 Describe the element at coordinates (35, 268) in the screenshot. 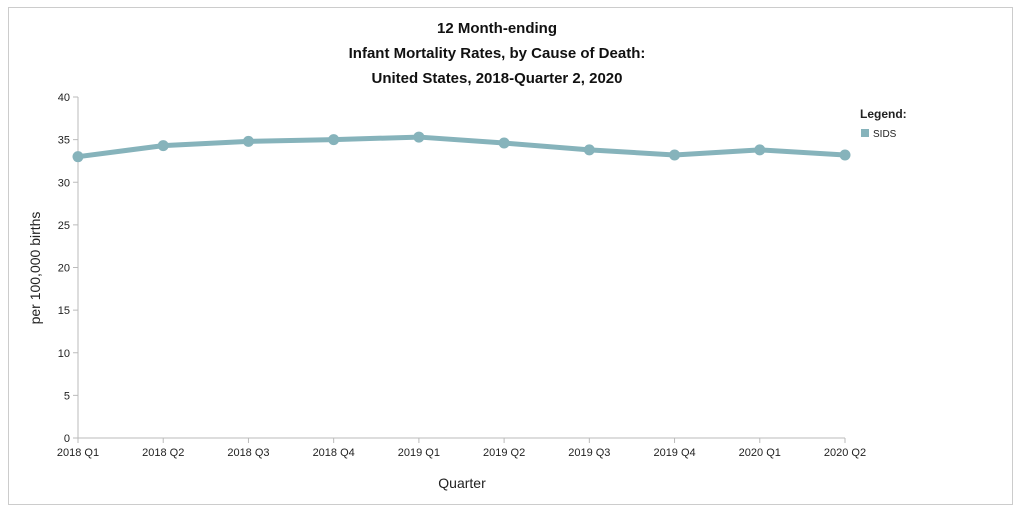

I see `y-axis-title: per 100,000 births` at that location.